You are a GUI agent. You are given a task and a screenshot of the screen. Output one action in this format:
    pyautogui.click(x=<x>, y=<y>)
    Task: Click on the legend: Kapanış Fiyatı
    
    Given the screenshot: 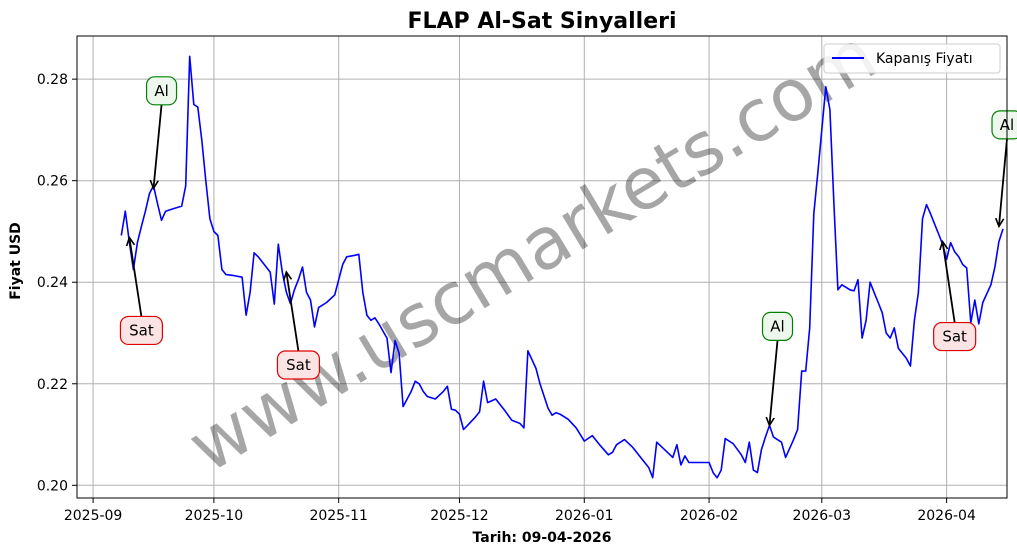 What is the action you would take?
    pyautogui.click(x=912, y=58)
    